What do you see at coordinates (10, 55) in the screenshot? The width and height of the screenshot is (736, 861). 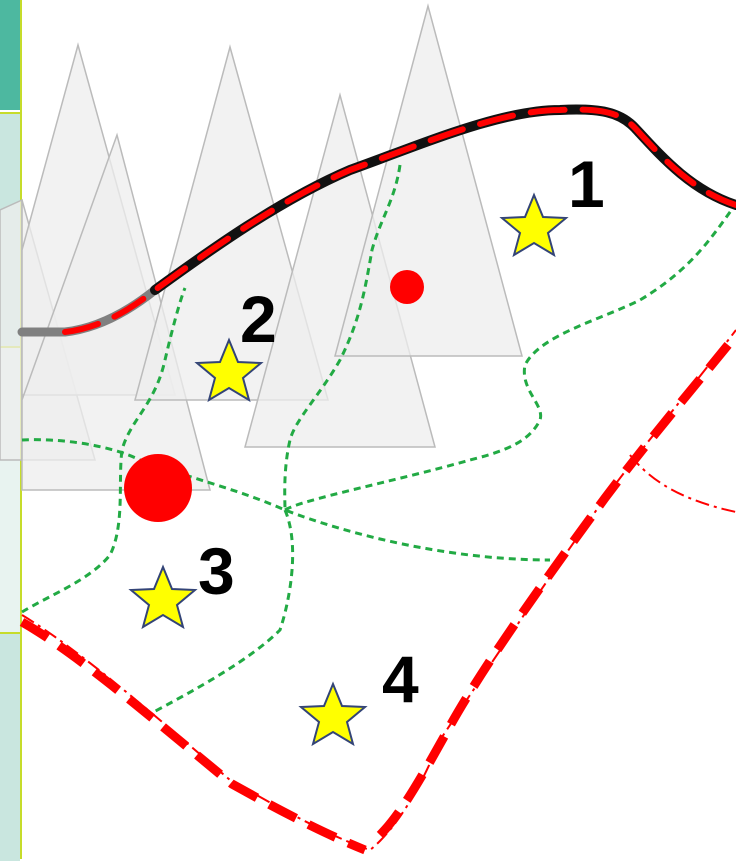 I see `side-panel-tab-active` at bounding box center [10, 55].